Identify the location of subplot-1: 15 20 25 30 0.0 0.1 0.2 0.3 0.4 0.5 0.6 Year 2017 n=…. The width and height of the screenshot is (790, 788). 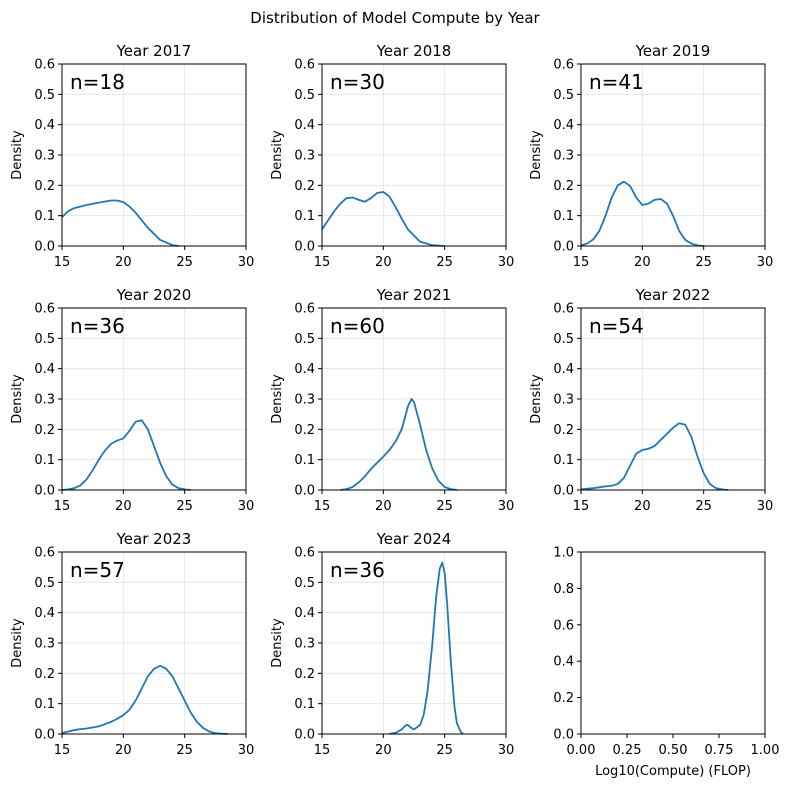
(132, 156).